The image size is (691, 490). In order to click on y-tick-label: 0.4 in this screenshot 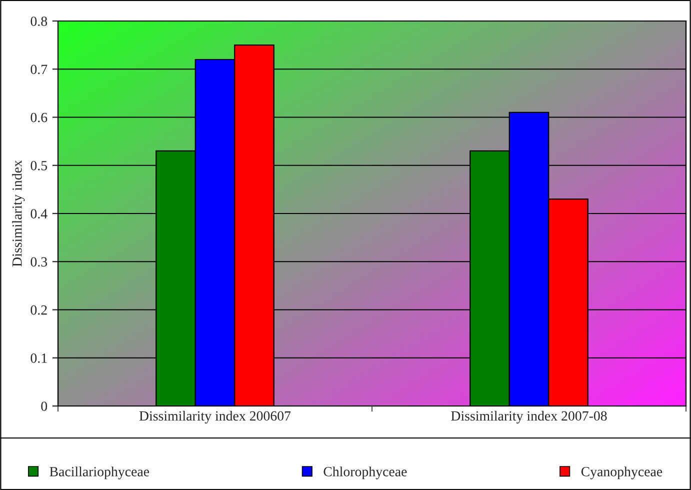, I will do `click(39, 214)`.